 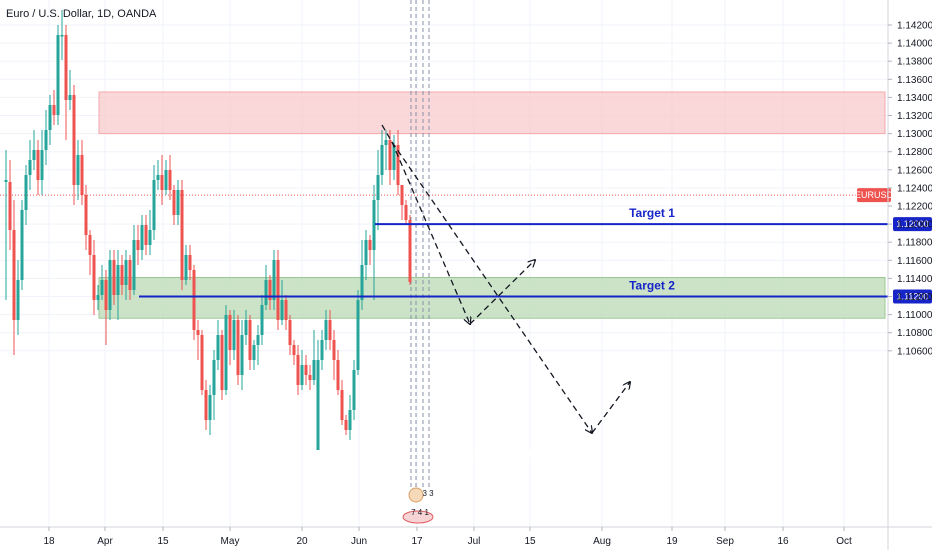 What do you see at coordinates (492, 113) in the screenshot?
I see `resistance-zone` at bounding box center [492, 113].